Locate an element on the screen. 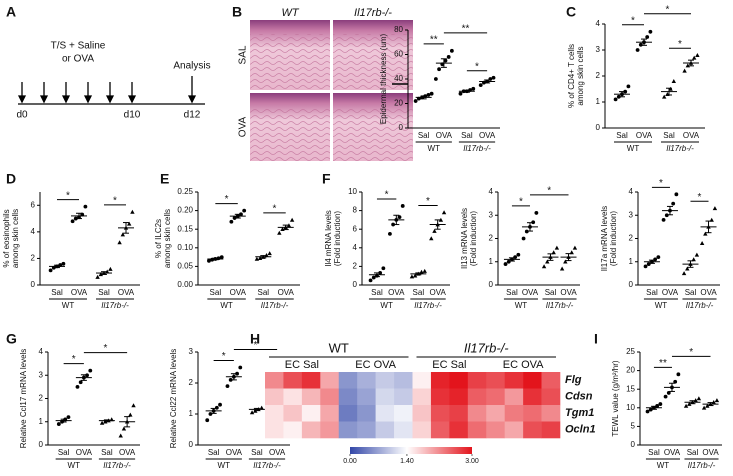 The width and height of the screenshot is (733, 476). y-tick-label: 10 is located at coordinates (352, 191).